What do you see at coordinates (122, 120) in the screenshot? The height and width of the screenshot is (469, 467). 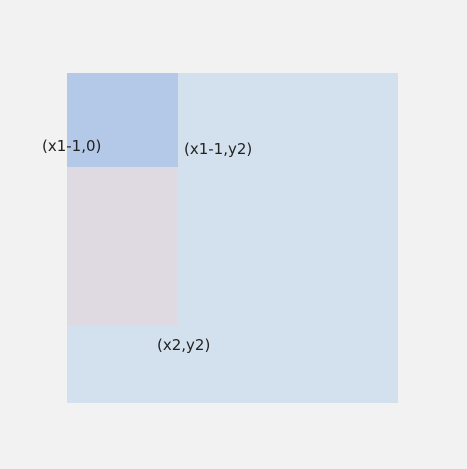 I see `top-left-region` at bounding box center [122, 120].